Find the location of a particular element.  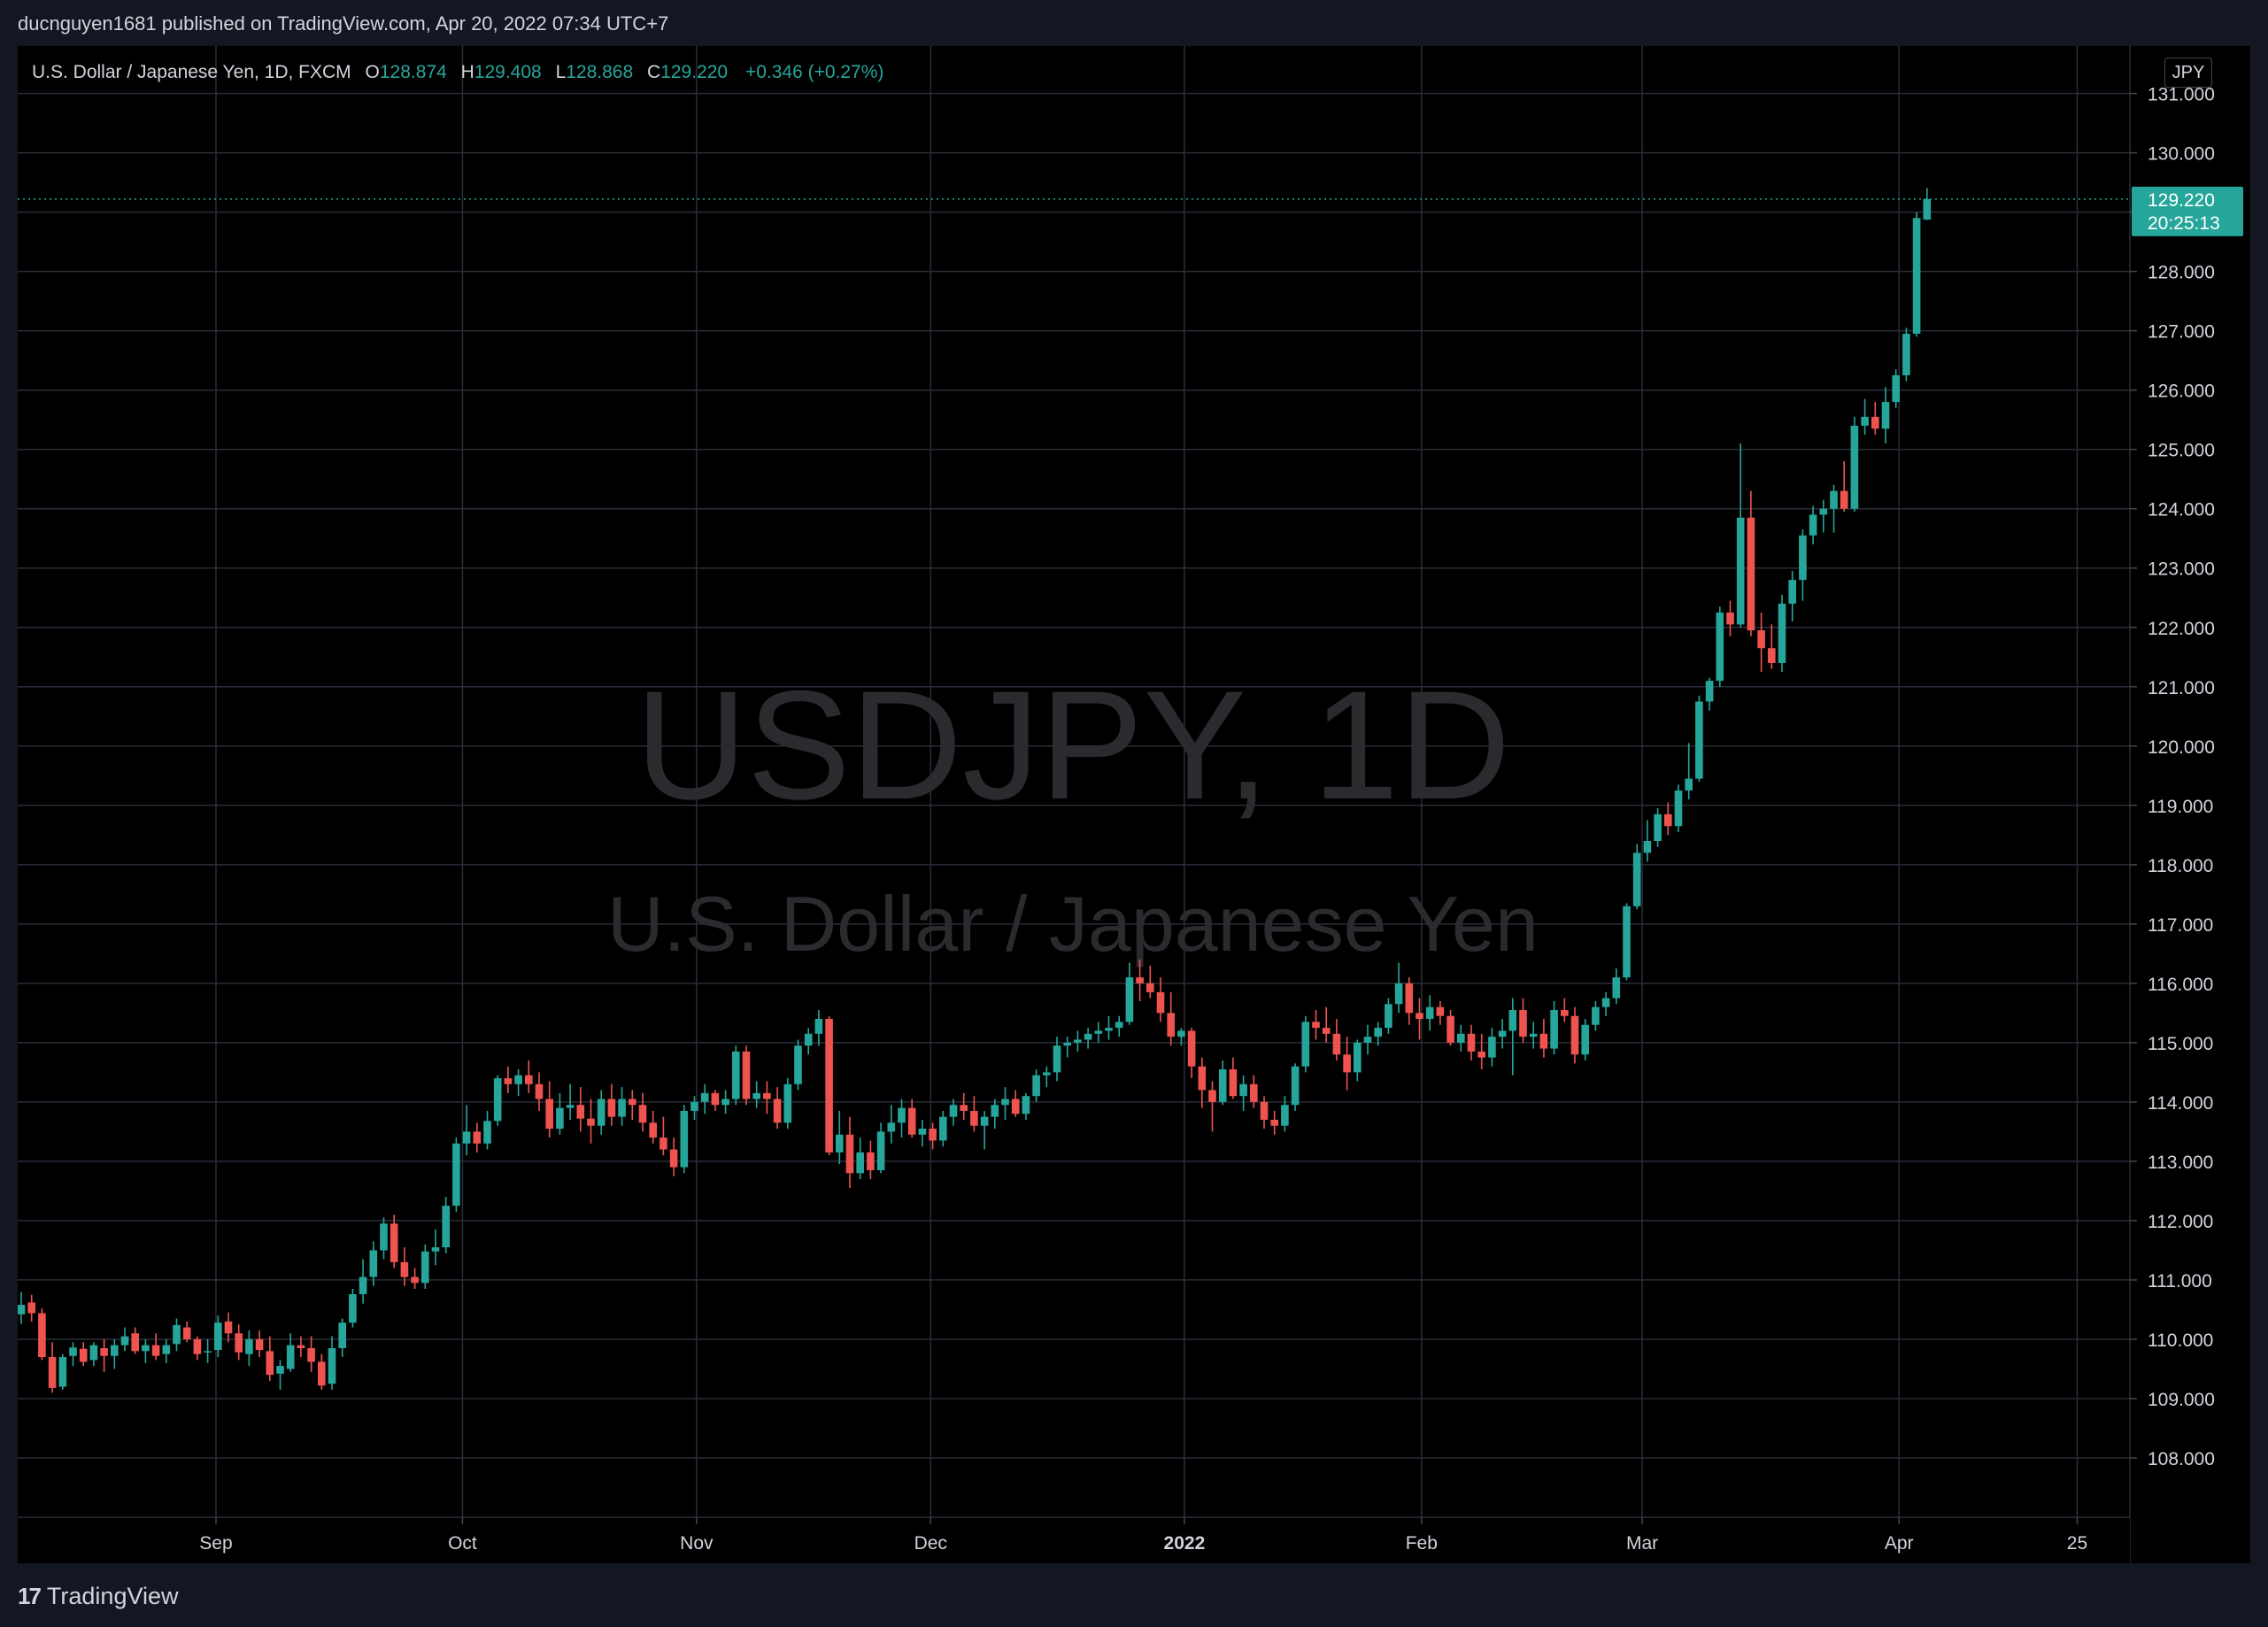

time-axis-label: Sep is located at coordinates (215, 1543).